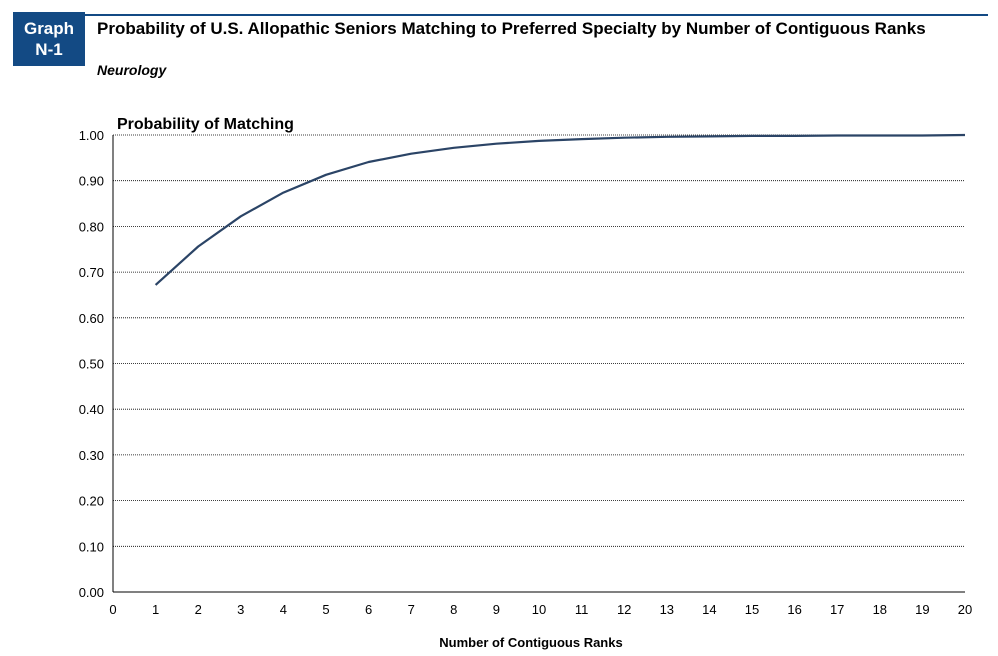 Image resolution: width=998 pixels, height=656 pixels. Describe the element at coordinates (91, 318) in the screenshot. I see `y-tick-label: 0.60` at that location.